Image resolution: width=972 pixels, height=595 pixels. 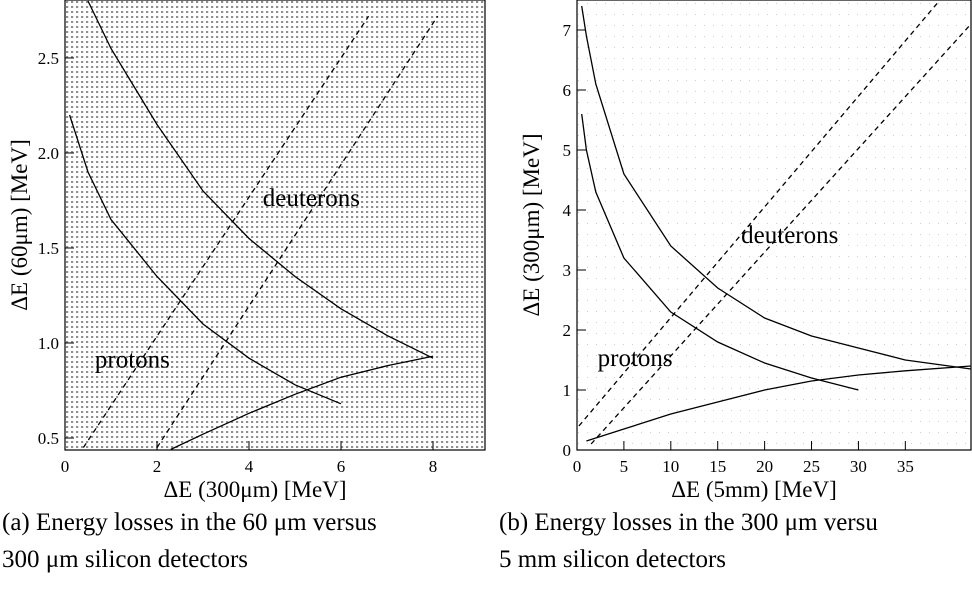 I want to click on x-tick-label: 15, so click(x=717, y=466).